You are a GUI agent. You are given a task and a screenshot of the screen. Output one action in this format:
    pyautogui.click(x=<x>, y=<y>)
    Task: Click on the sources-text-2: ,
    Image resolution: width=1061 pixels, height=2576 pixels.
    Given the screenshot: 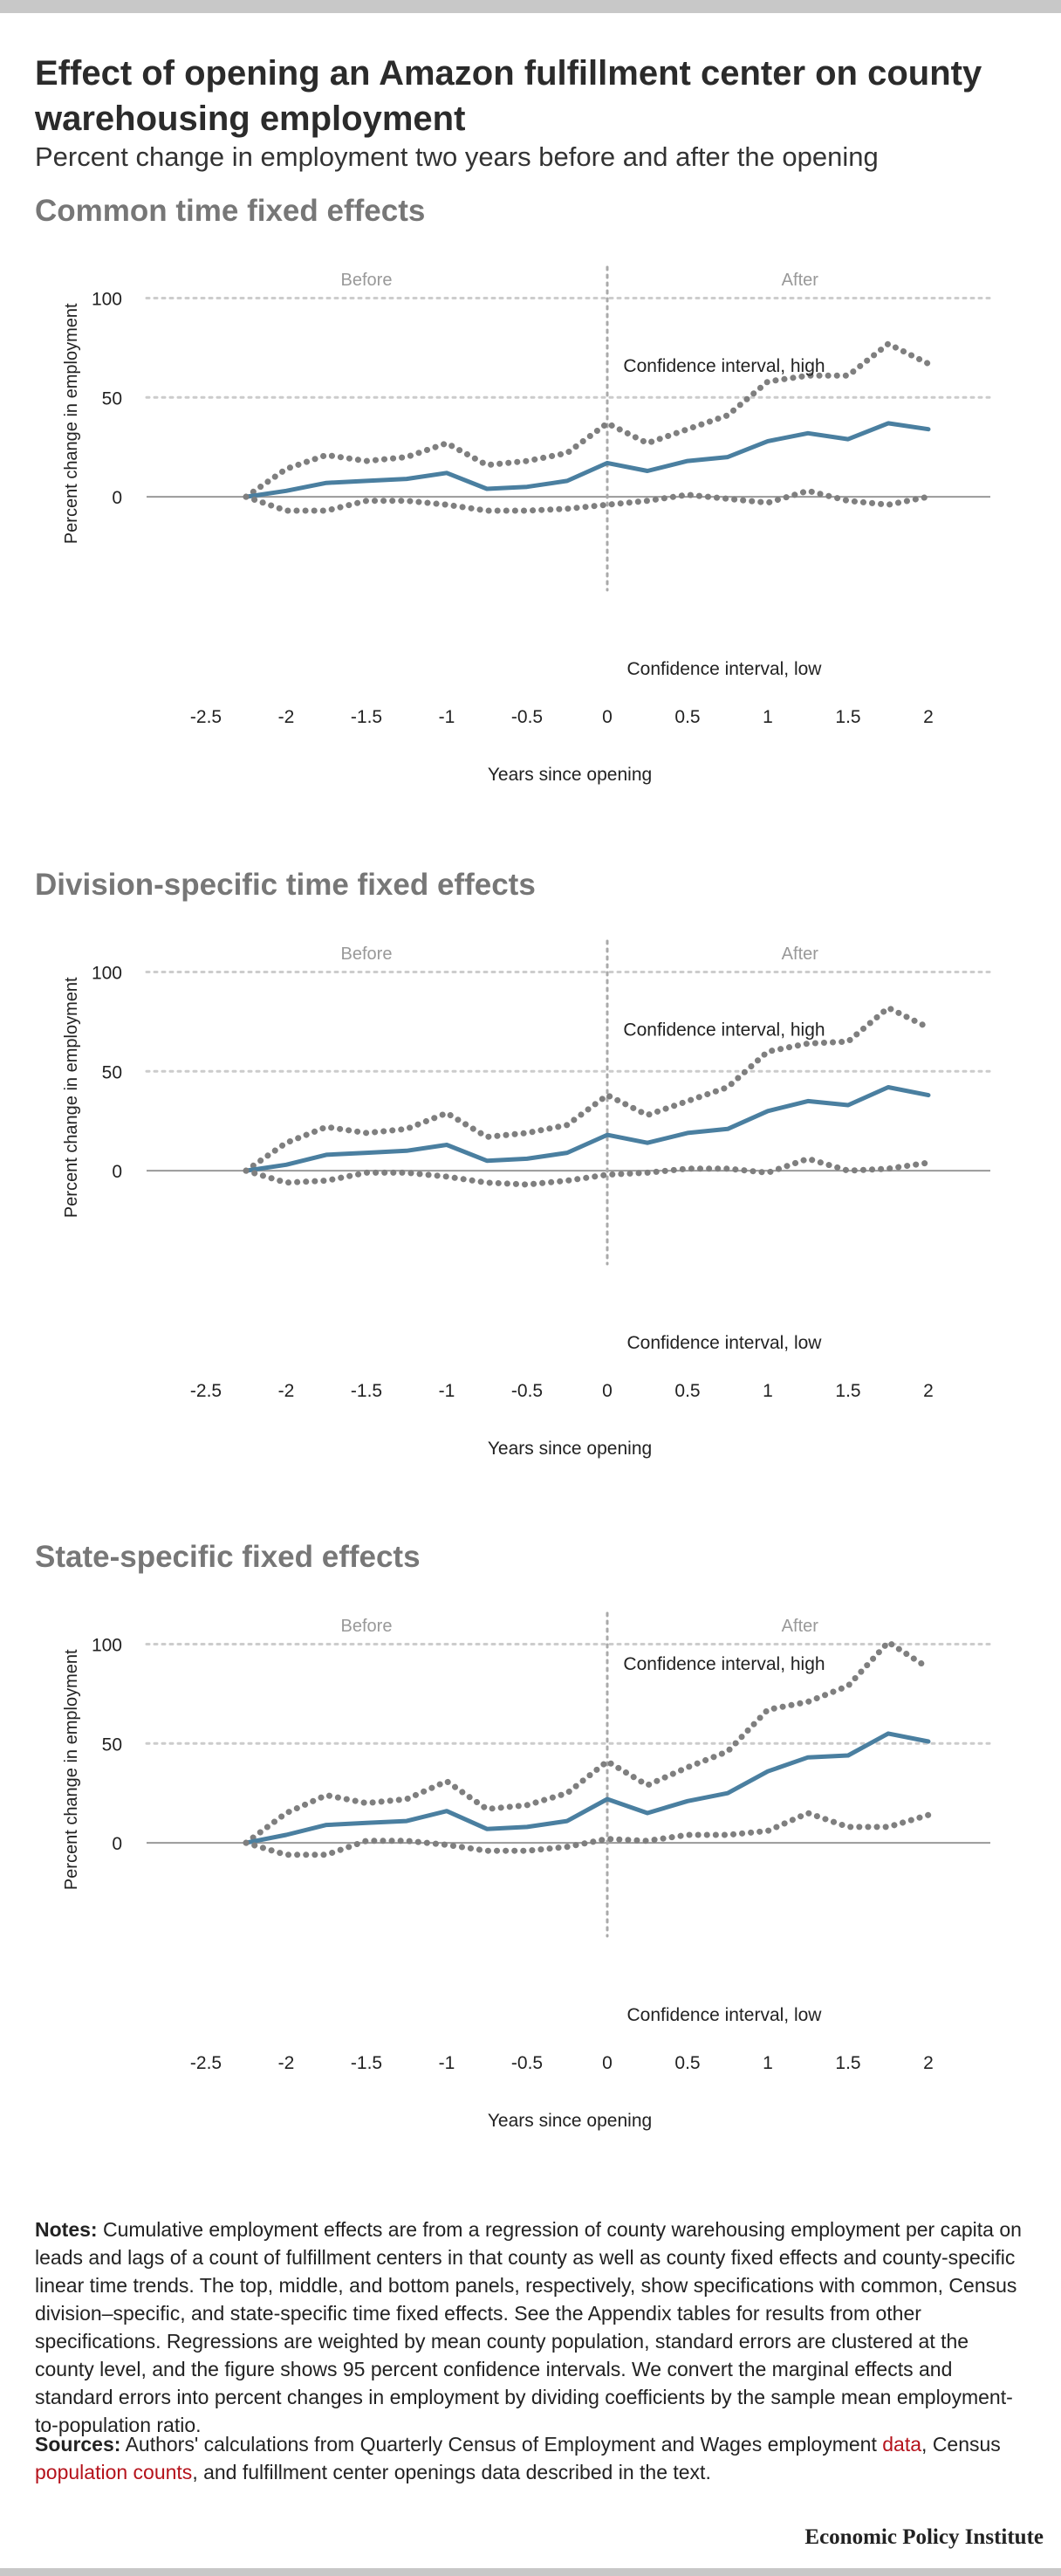 What is the action you would take?
    pyautogui.click(x=925, y=2444)
    